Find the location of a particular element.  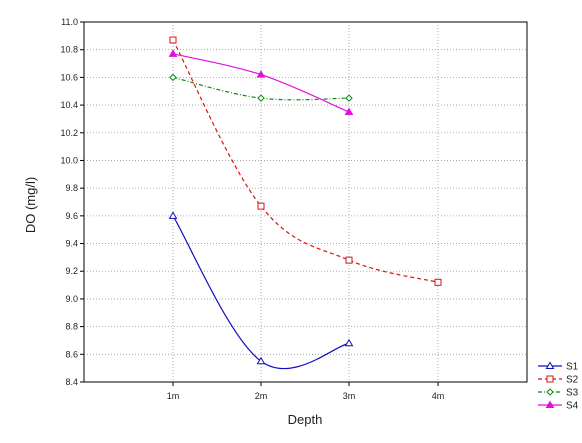

series-line-s1 is located at coordinates (261, 292).